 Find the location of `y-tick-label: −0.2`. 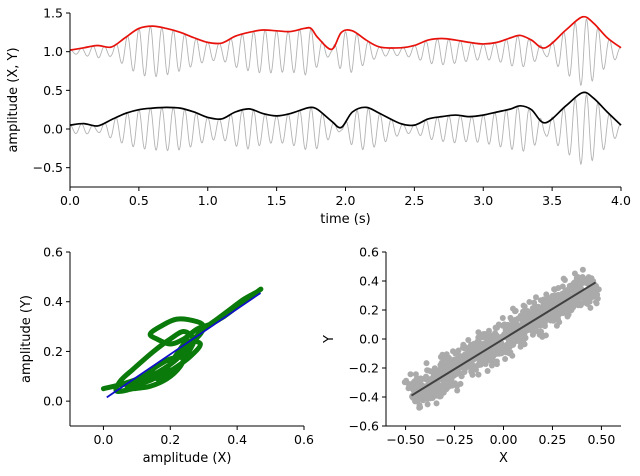

y-tick-label: −0.2 is located at coordinates (364, 368).